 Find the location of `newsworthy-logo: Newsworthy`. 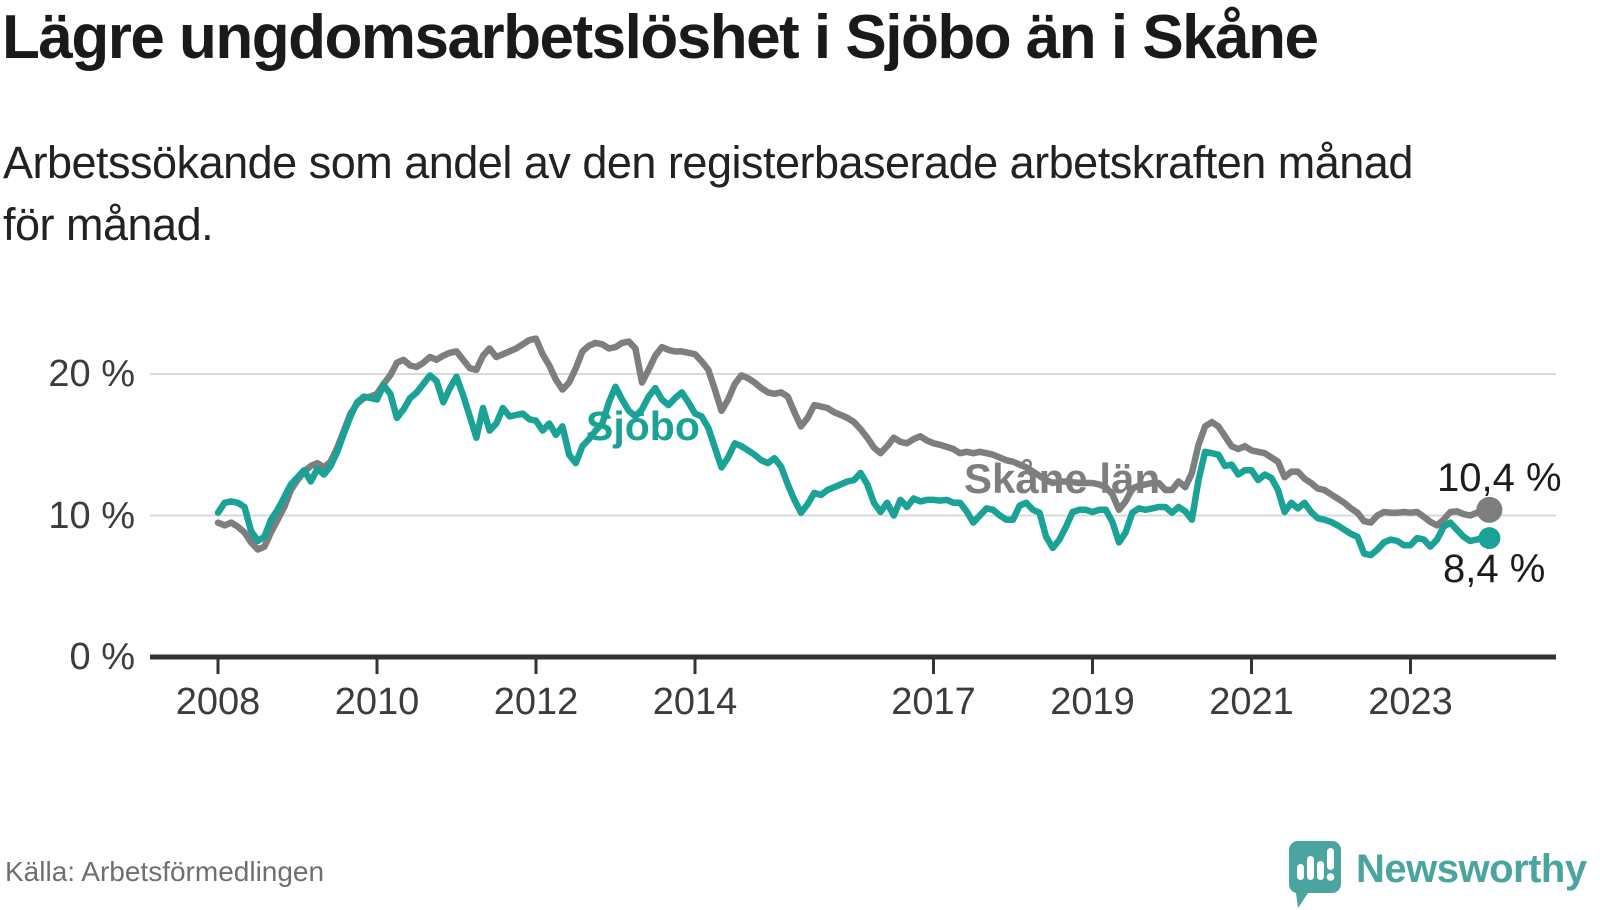

newsworthy-logo: Newsworthy is located at coordinates (1444, 875).